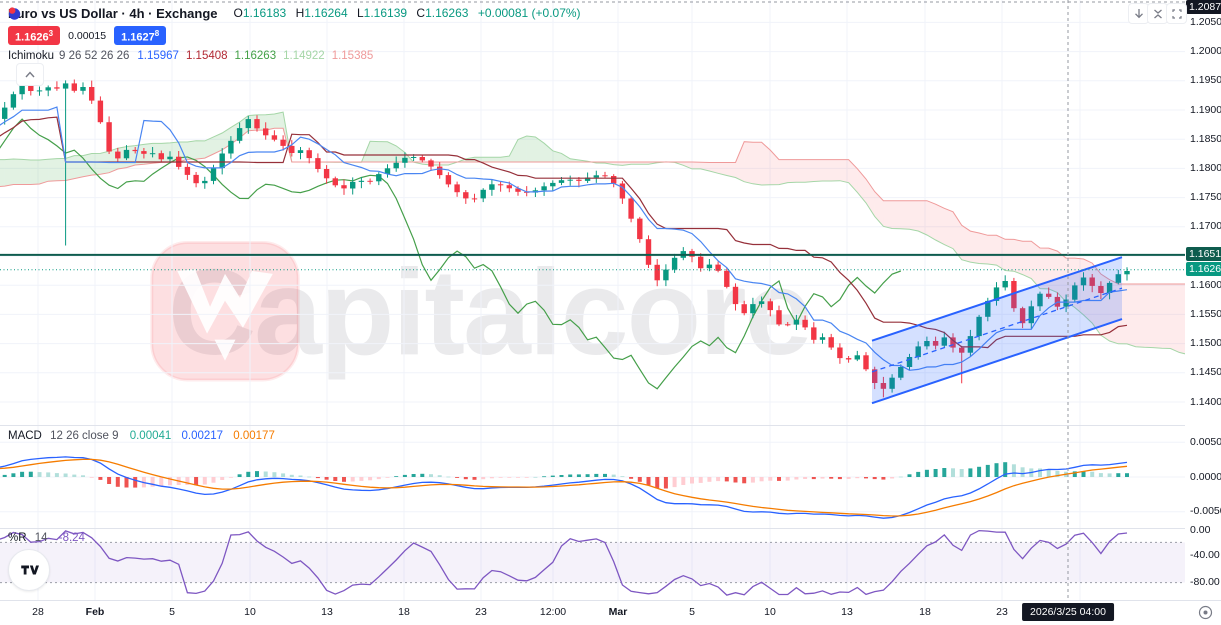 The width and height of the screenshot is (1221, 625). What do you see at coordinates (1200, 530) in the screenshot?
I see `percent-r-tick: 0.00` at bounding box center [1200, 530].